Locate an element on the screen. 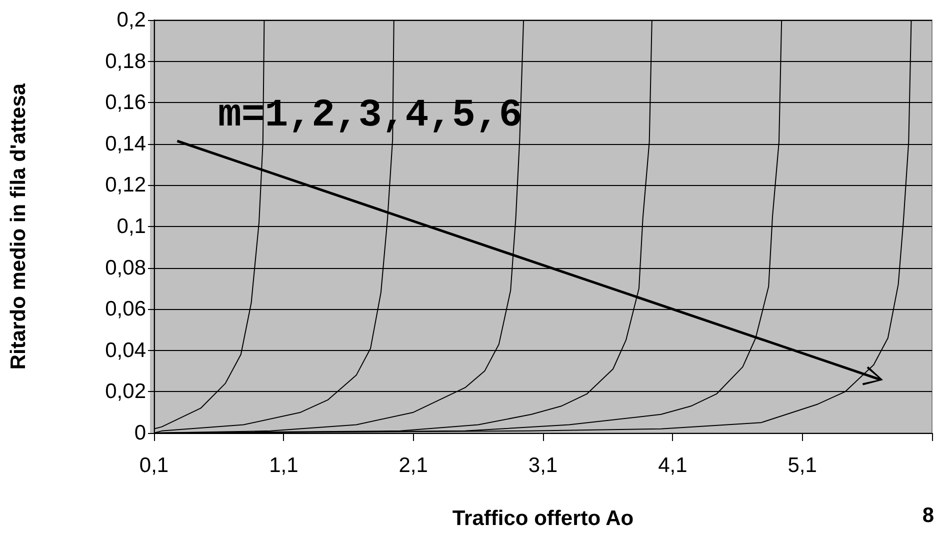  text: 8 is located at coordinates (928, 515).